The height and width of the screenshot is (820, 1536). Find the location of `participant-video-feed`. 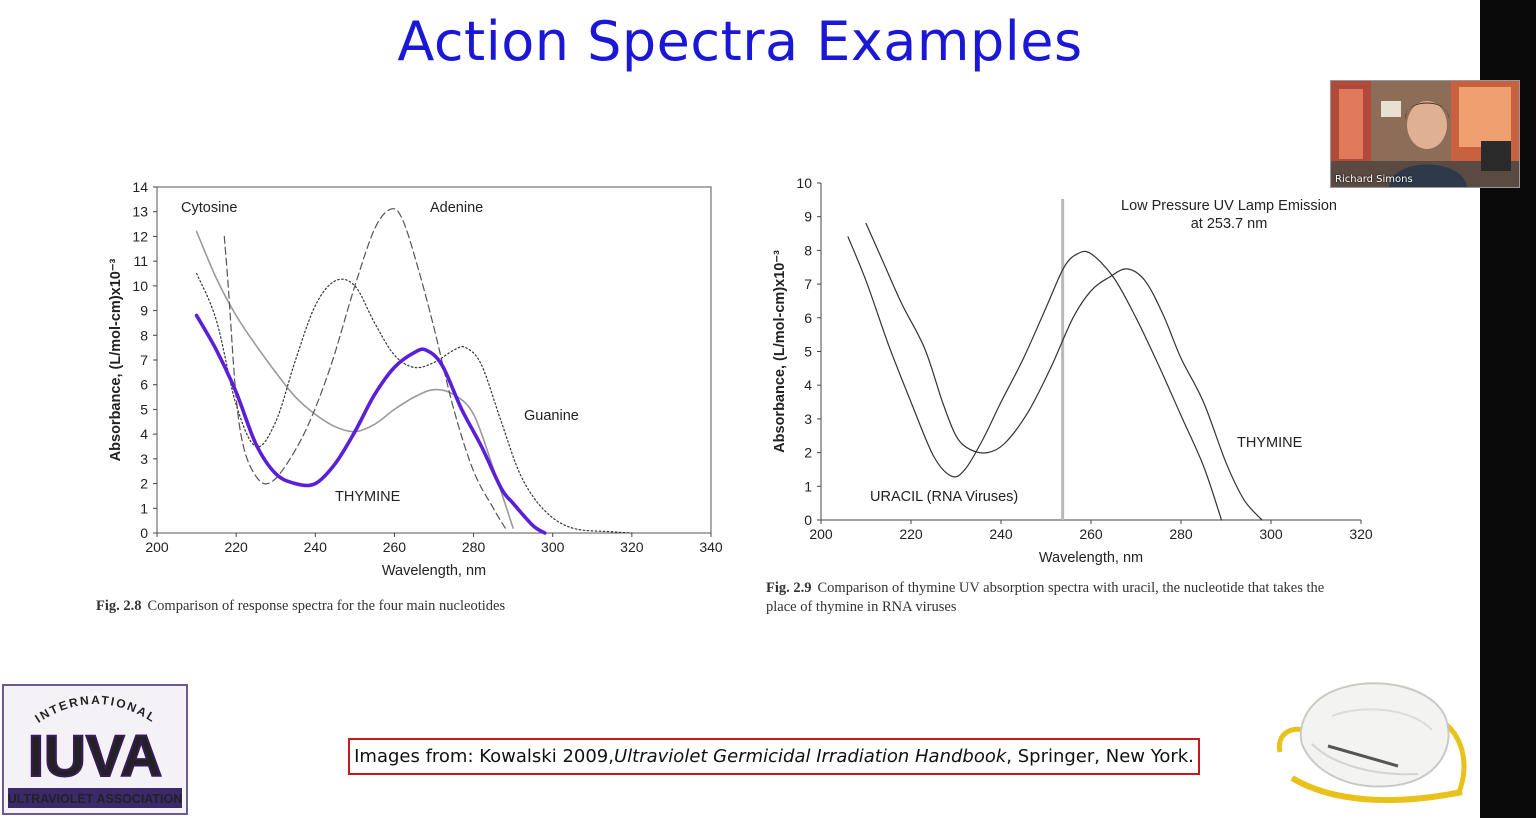

participant-video-feed is located at coordinates (1425, 134).